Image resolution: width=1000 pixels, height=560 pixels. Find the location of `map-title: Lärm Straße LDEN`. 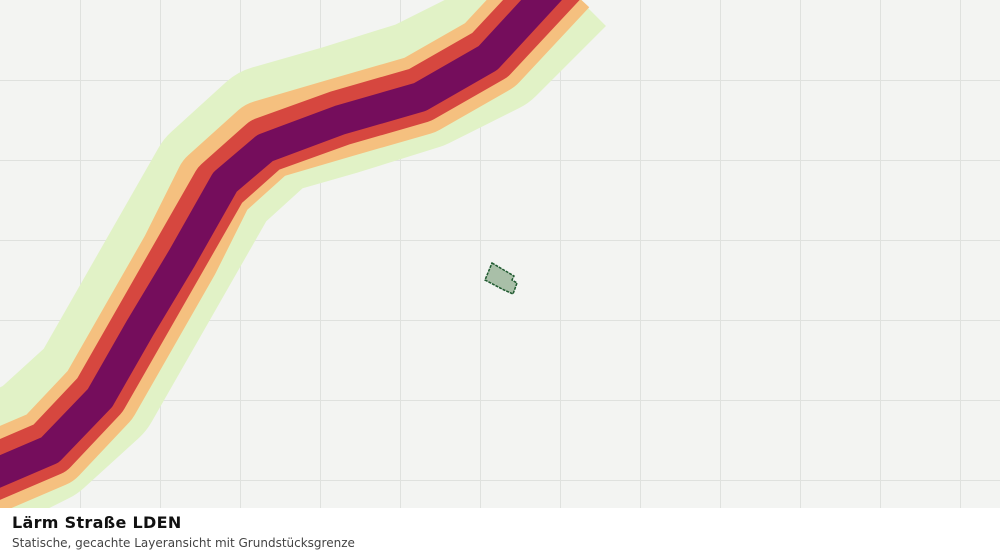

map-title: Lärm Straße LDEN is located at coordinates (97, 522).